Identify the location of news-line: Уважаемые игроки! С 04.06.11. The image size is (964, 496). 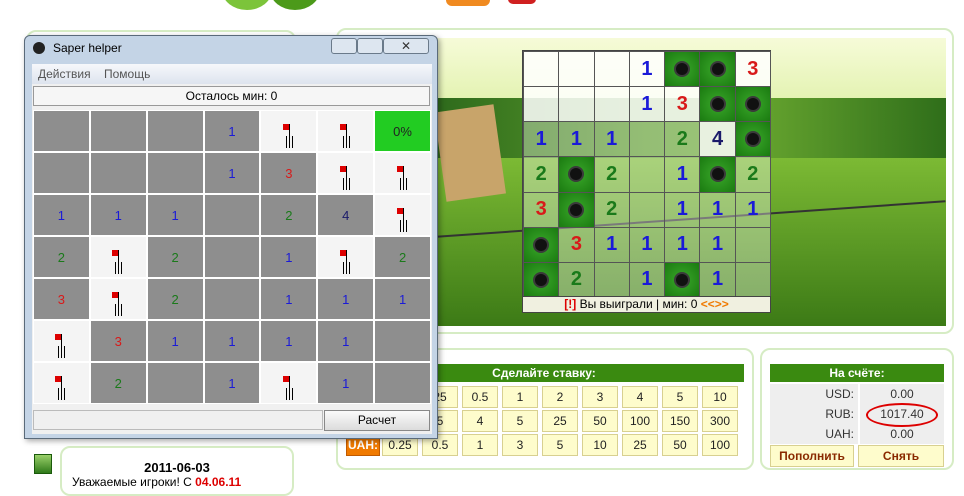
(187, 482).